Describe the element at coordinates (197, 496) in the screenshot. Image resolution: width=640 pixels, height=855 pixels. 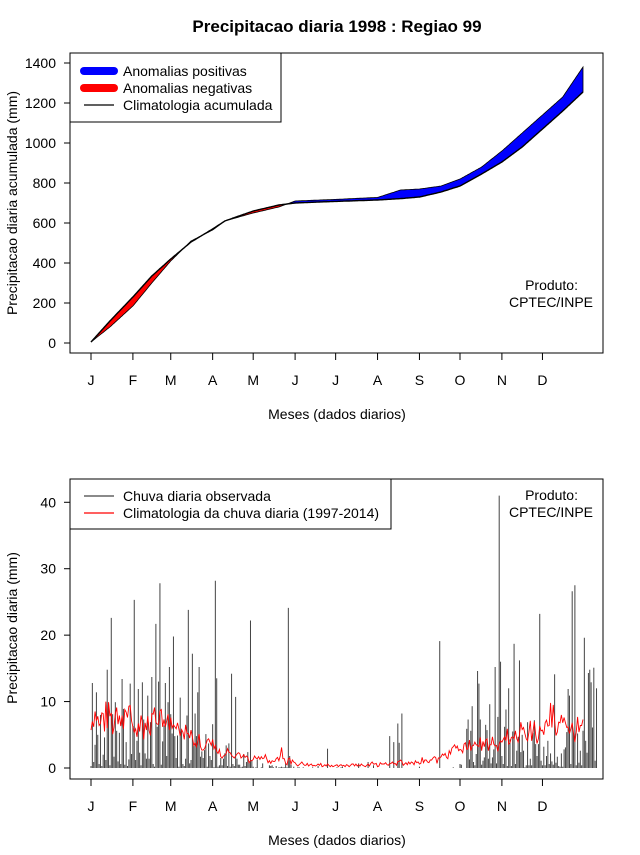
I see `legend-label-observed: Chuva diaria observada` at that location.